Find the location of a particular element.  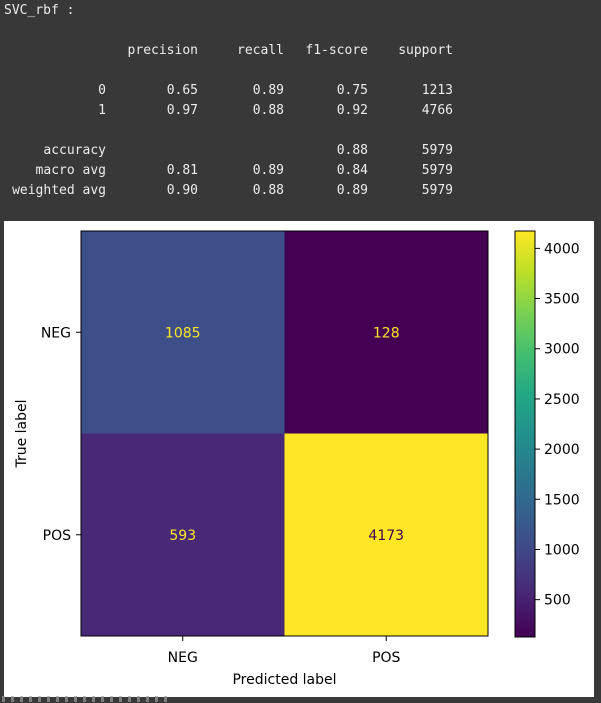

cell-value-label: 593 is located at coordinates (182, 536).